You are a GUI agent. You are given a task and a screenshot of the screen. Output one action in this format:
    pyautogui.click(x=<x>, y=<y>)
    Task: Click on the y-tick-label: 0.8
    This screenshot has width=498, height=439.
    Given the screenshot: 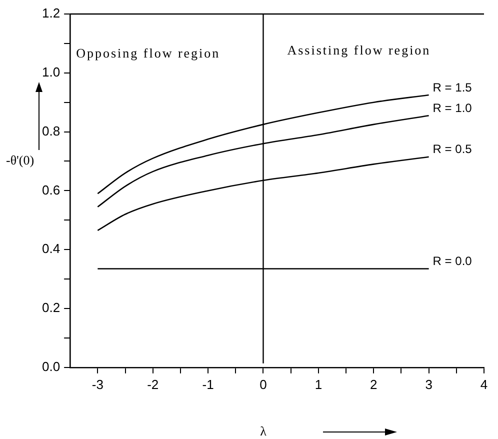 What is the action you would take?
    pyautogui.click(x=51, y=130)
    